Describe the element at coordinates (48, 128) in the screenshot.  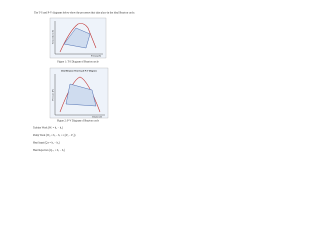
I see `equation: Turbine Work (Wₜ = h₃ − h₄)` at that location.